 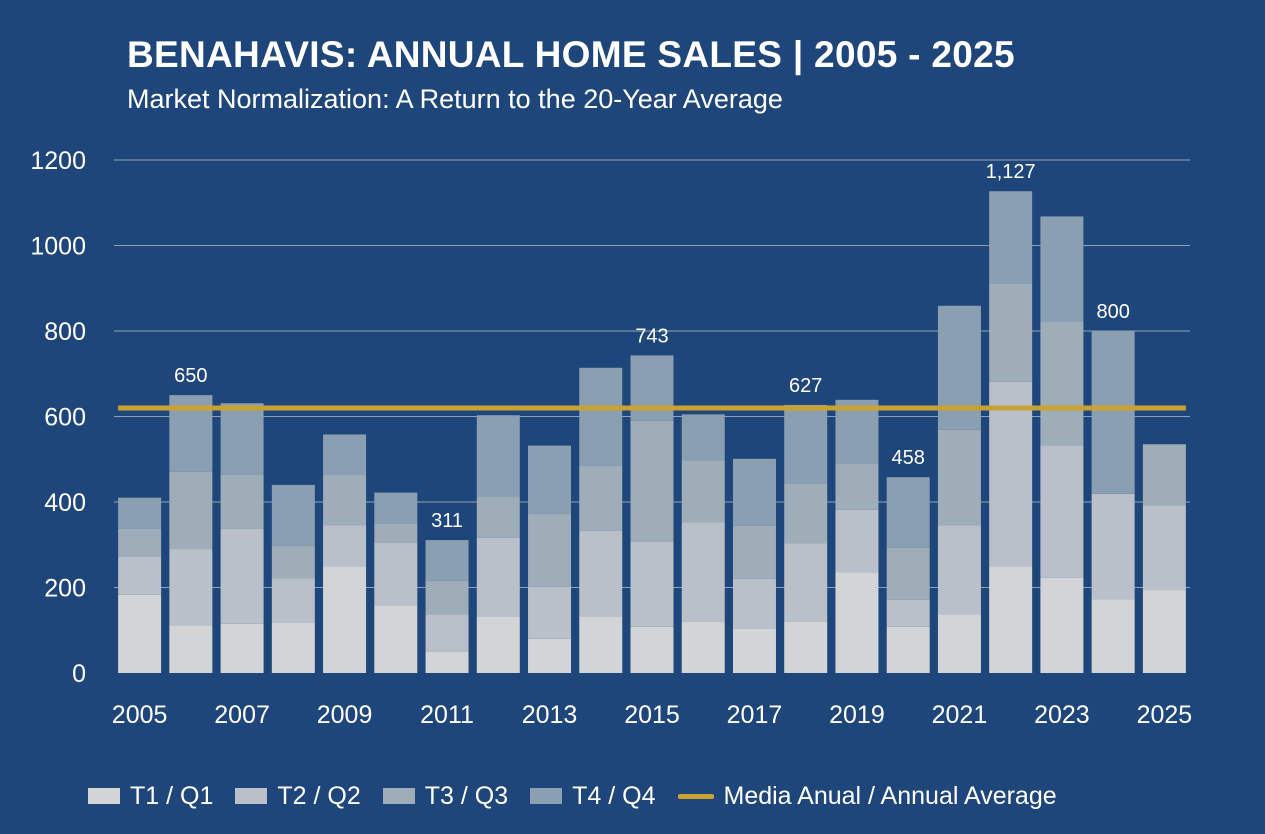 I want to click on bar-segment-q1-2021, so click(x=959, y=643).